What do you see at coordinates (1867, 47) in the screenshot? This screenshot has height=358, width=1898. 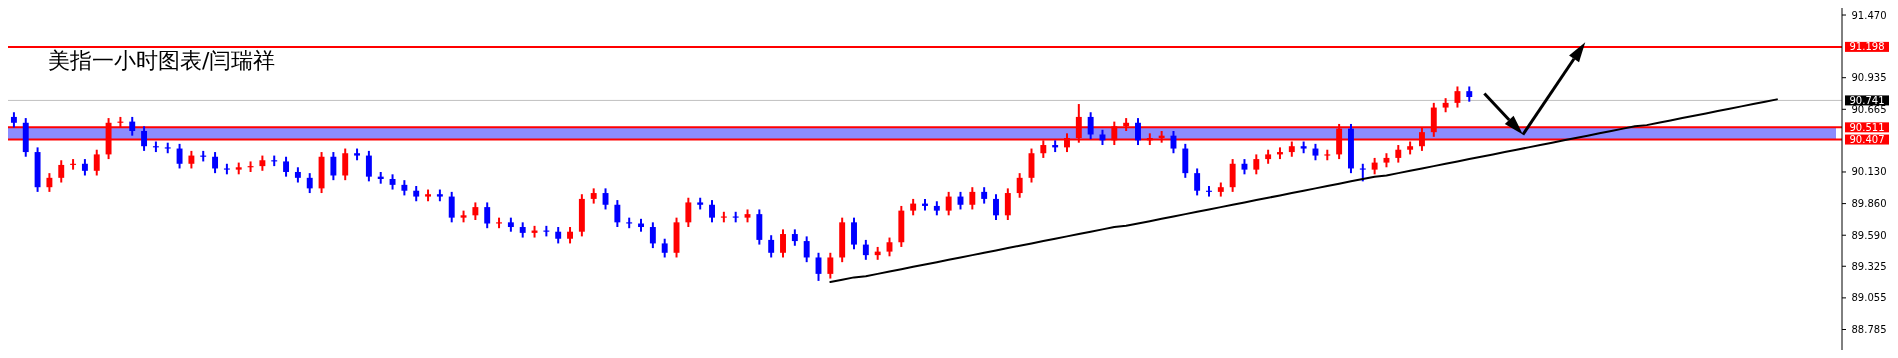 I see `ref-line-label: 91.198` at bounding box center [1867, 47].